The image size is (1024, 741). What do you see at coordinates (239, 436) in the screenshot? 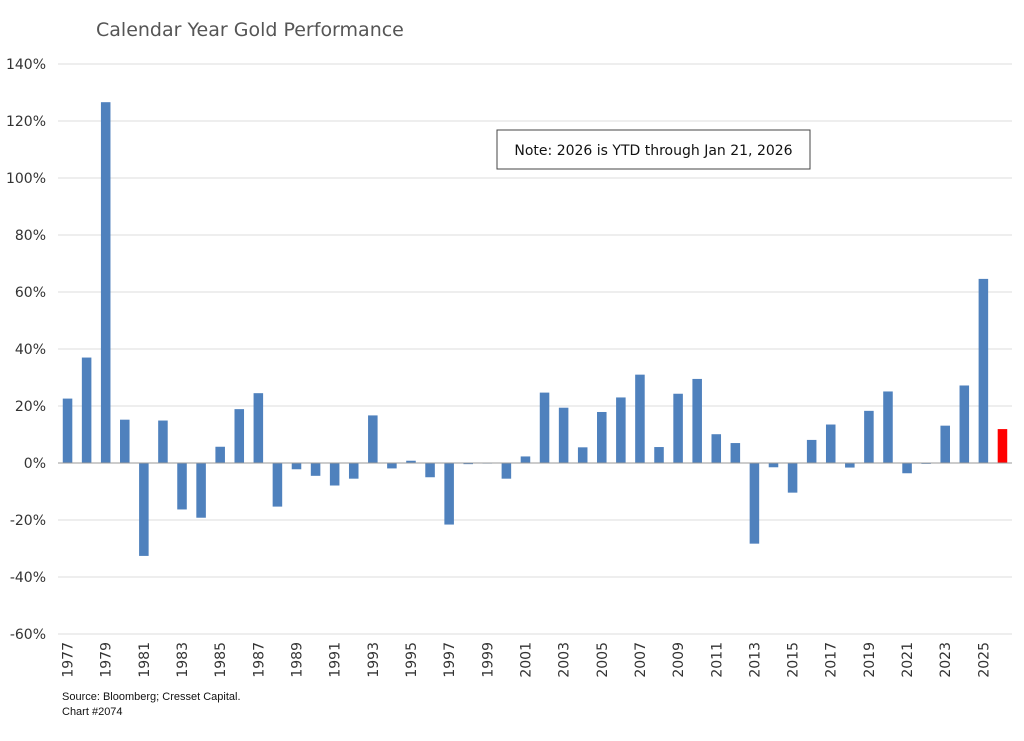
I see `bar-1986` at bounding box center [239, 436].